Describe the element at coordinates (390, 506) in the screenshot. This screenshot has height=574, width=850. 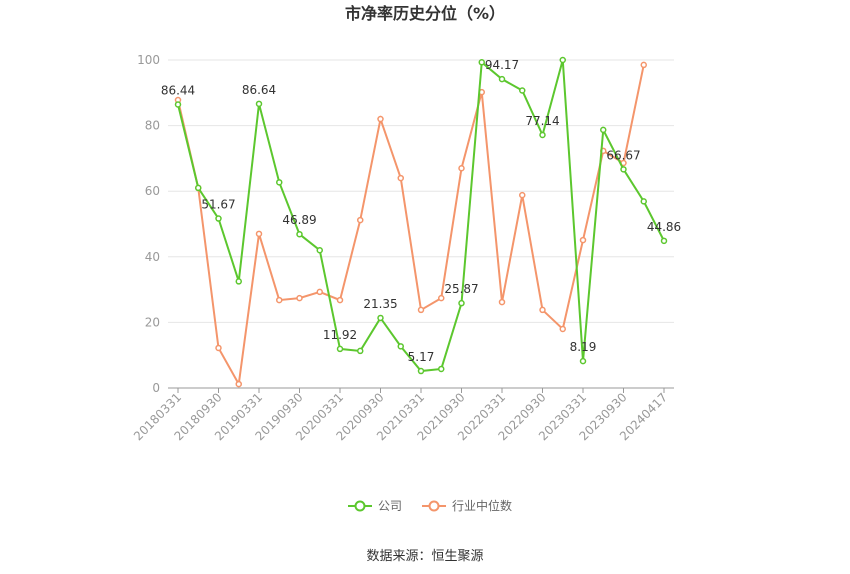
I see `legend-label: 公司` at that location.